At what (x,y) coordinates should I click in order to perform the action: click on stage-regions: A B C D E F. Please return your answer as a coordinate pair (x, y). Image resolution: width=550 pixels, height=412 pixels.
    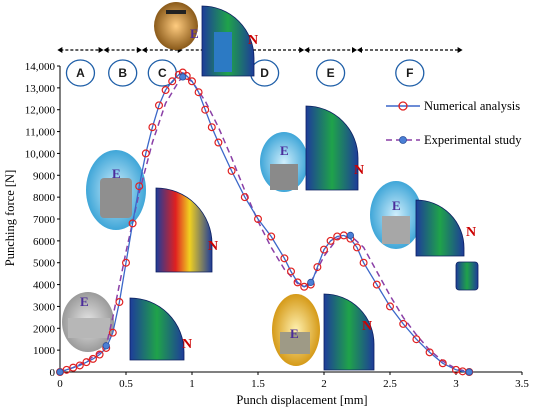
    Looking at the image, I should click on (260, 67).